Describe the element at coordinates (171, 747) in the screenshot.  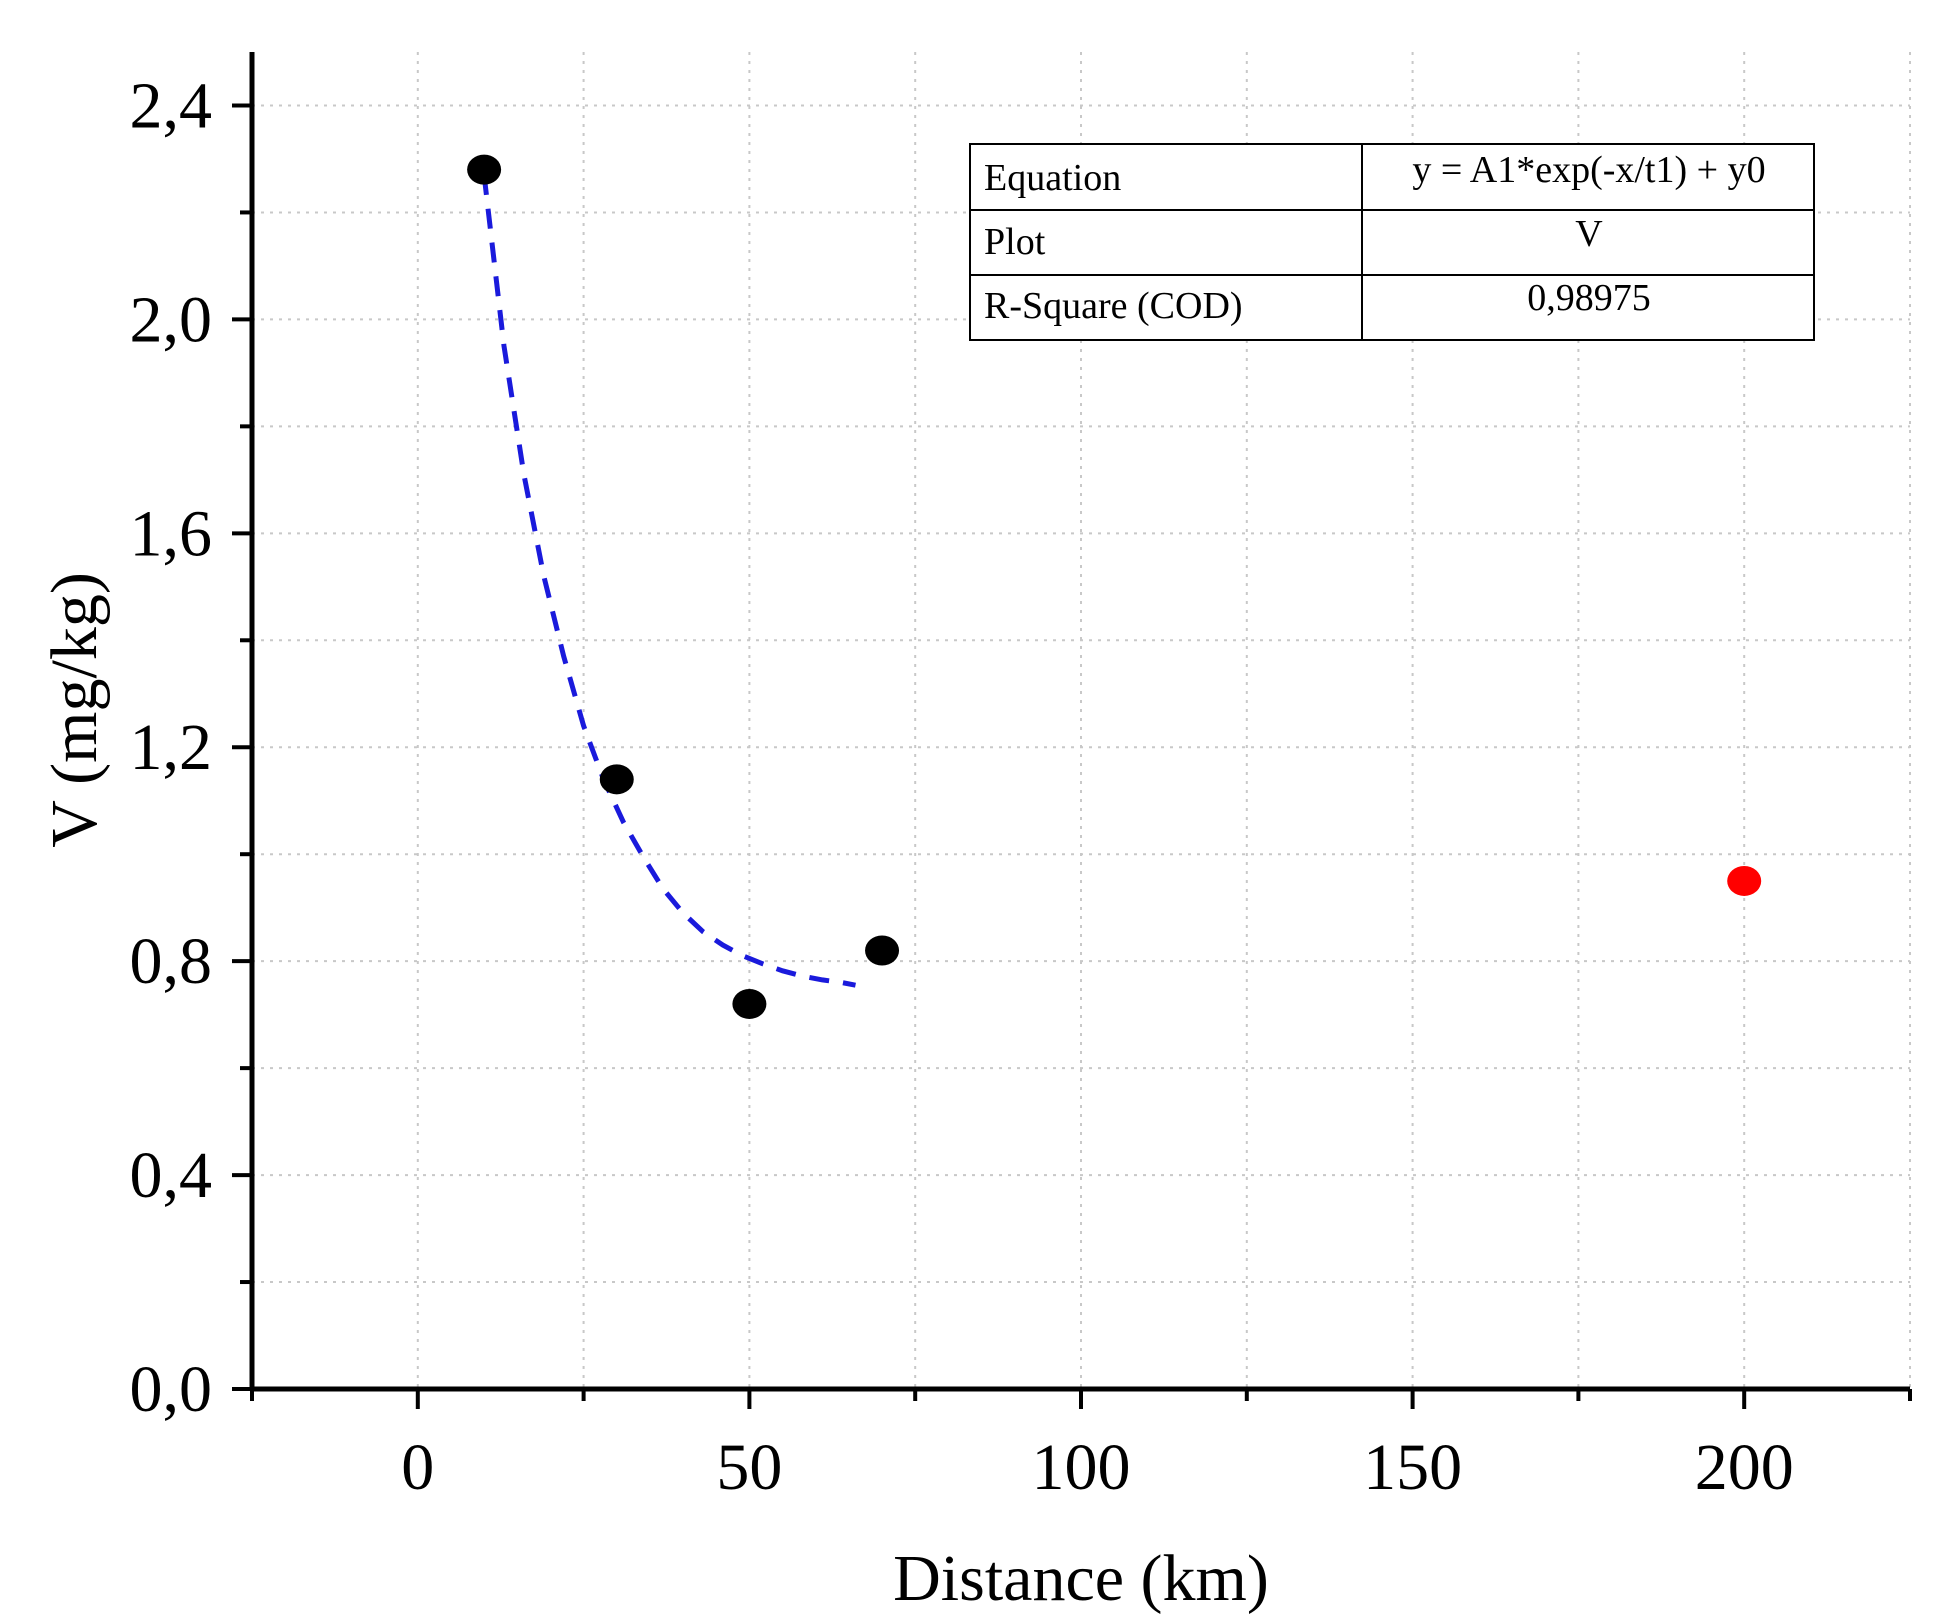
I see `y-tick-label: 1,2` at that location.